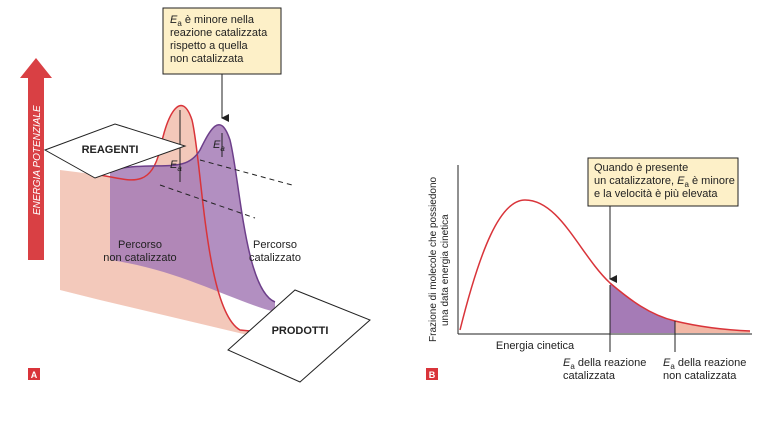 This screenshot has width=771, height=423. I want to click on text-part: reazione catalizzata, so click(219, 33).